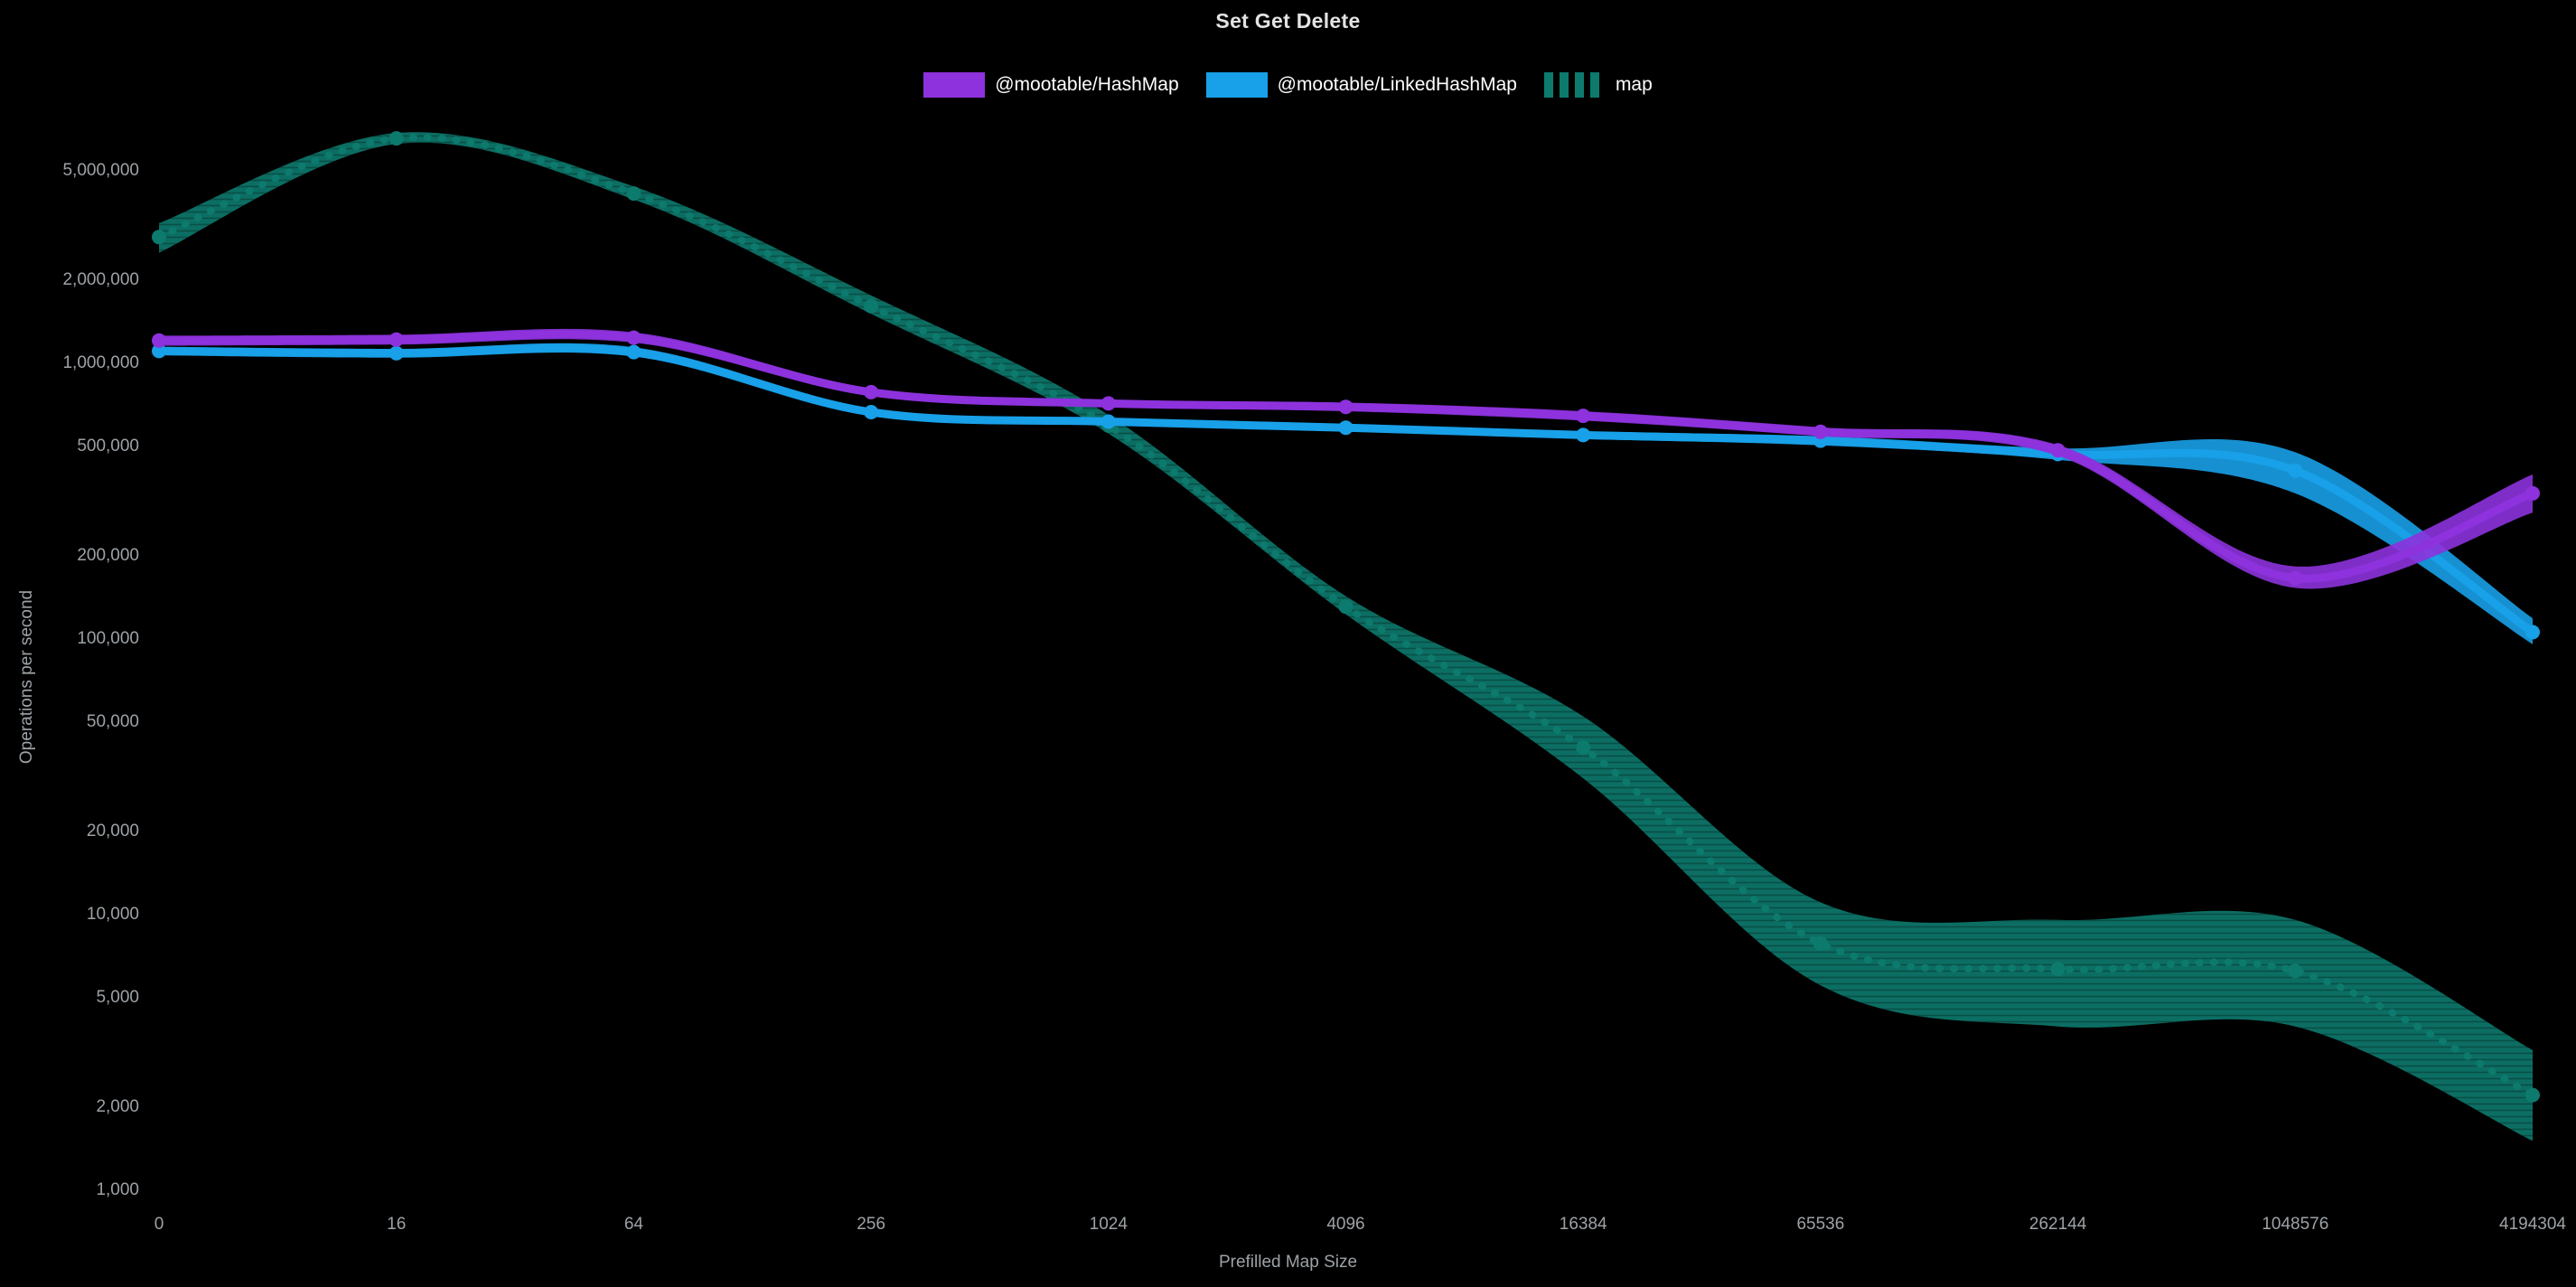 The image size is (2576, 1287). What do you see at coordinates (954, 85) in the screenshot?
I see `legend-swatch-hashmap` at bounding box center [954, 85].